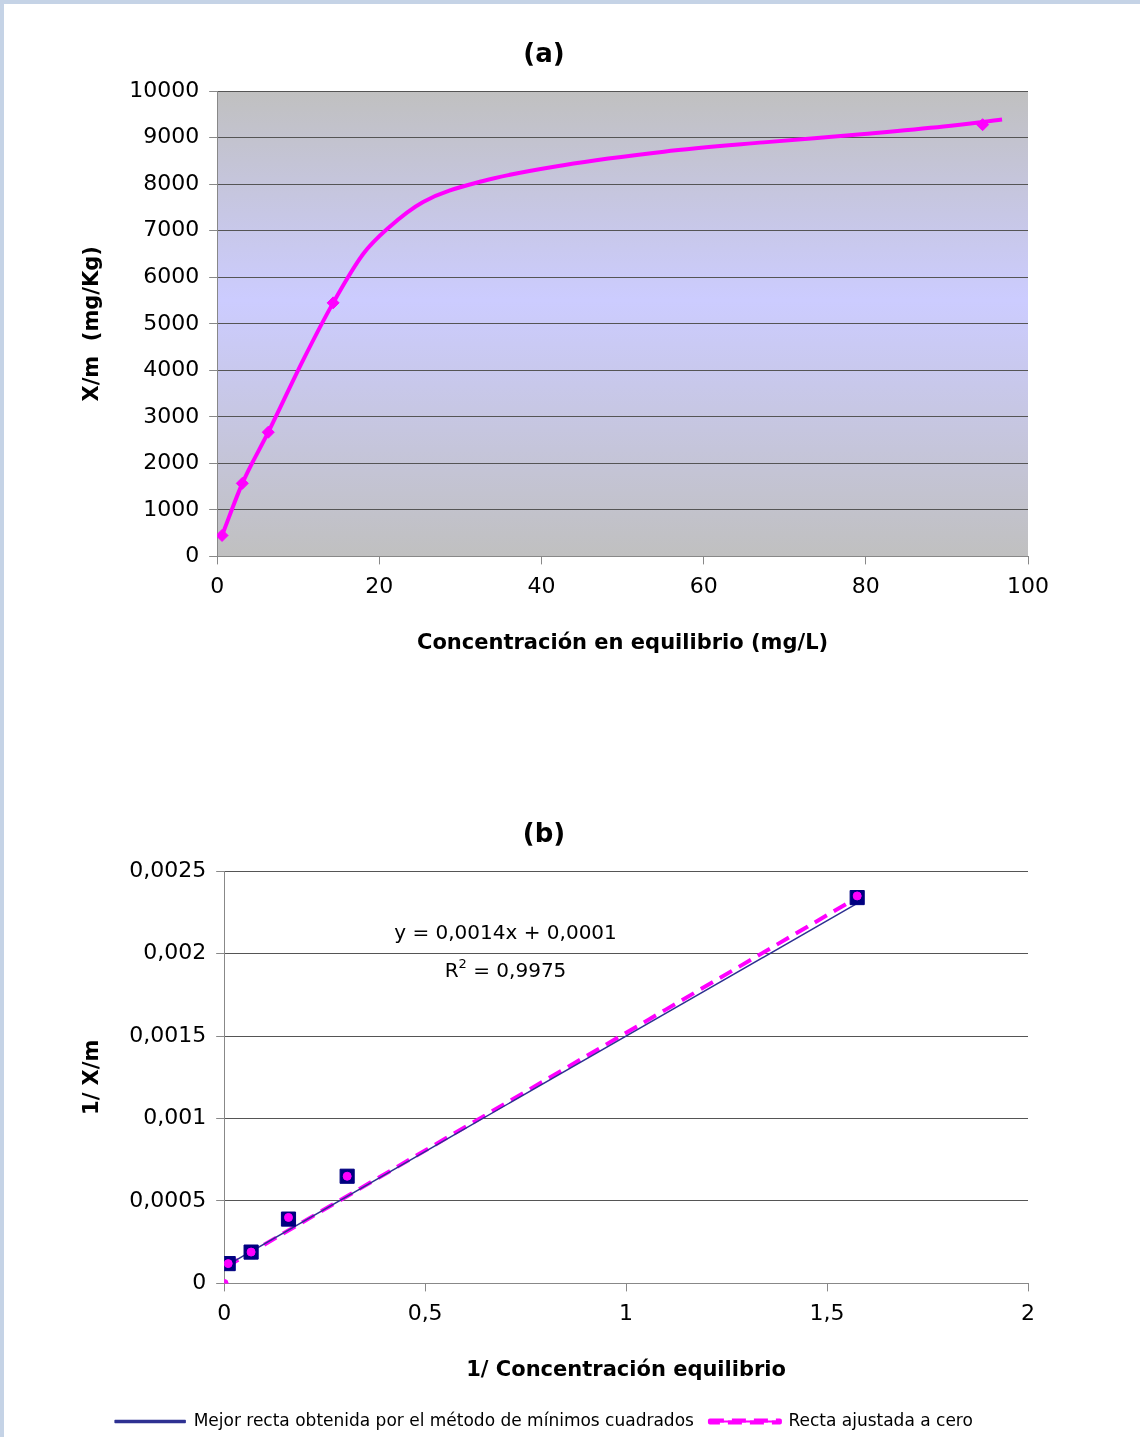 Image resolution: width=1148 pixels, height=1445 pixels. I want to click on x-tick-label: 20, so click(379, 586).